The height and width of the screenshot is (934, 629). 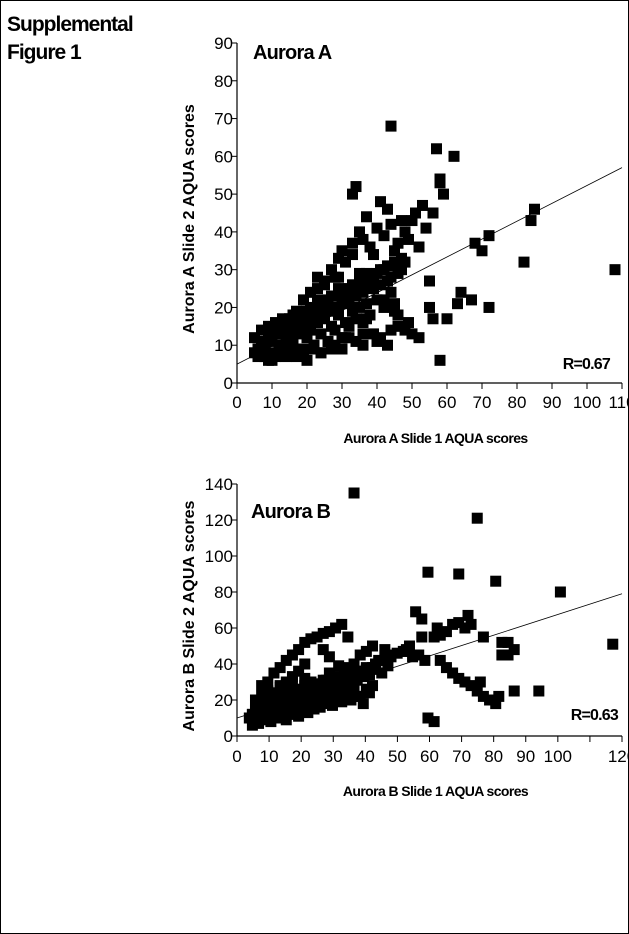 I want to click on aurora-b-x-tick-label: 50, so click(x=397, y=756).